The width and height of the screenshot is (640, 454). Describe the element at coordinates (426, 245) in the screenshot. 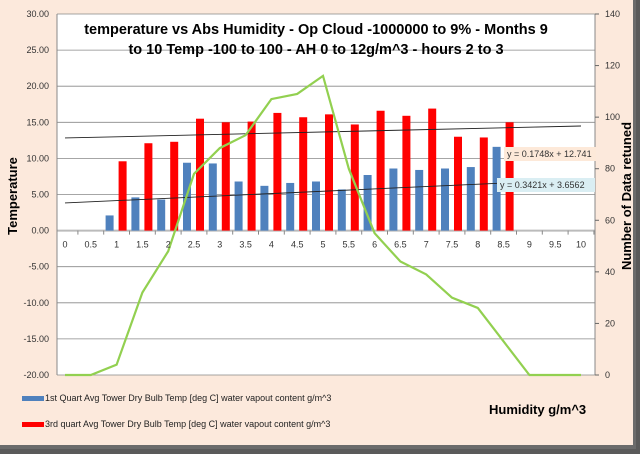

I see `x-tick-label: 7` at that location.